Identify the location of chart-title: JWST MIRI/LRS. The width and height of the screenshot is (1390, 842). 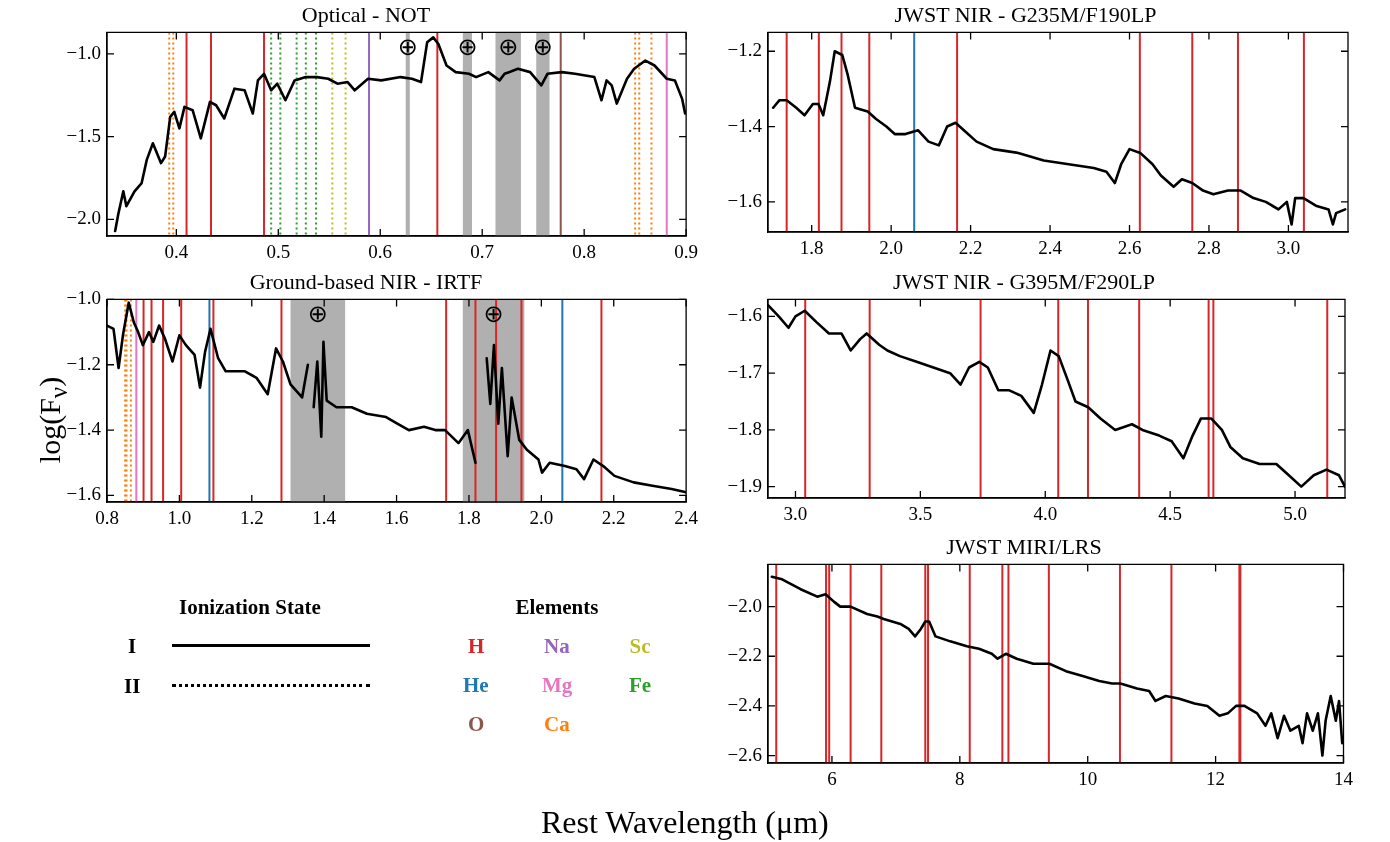
(1024, 546).